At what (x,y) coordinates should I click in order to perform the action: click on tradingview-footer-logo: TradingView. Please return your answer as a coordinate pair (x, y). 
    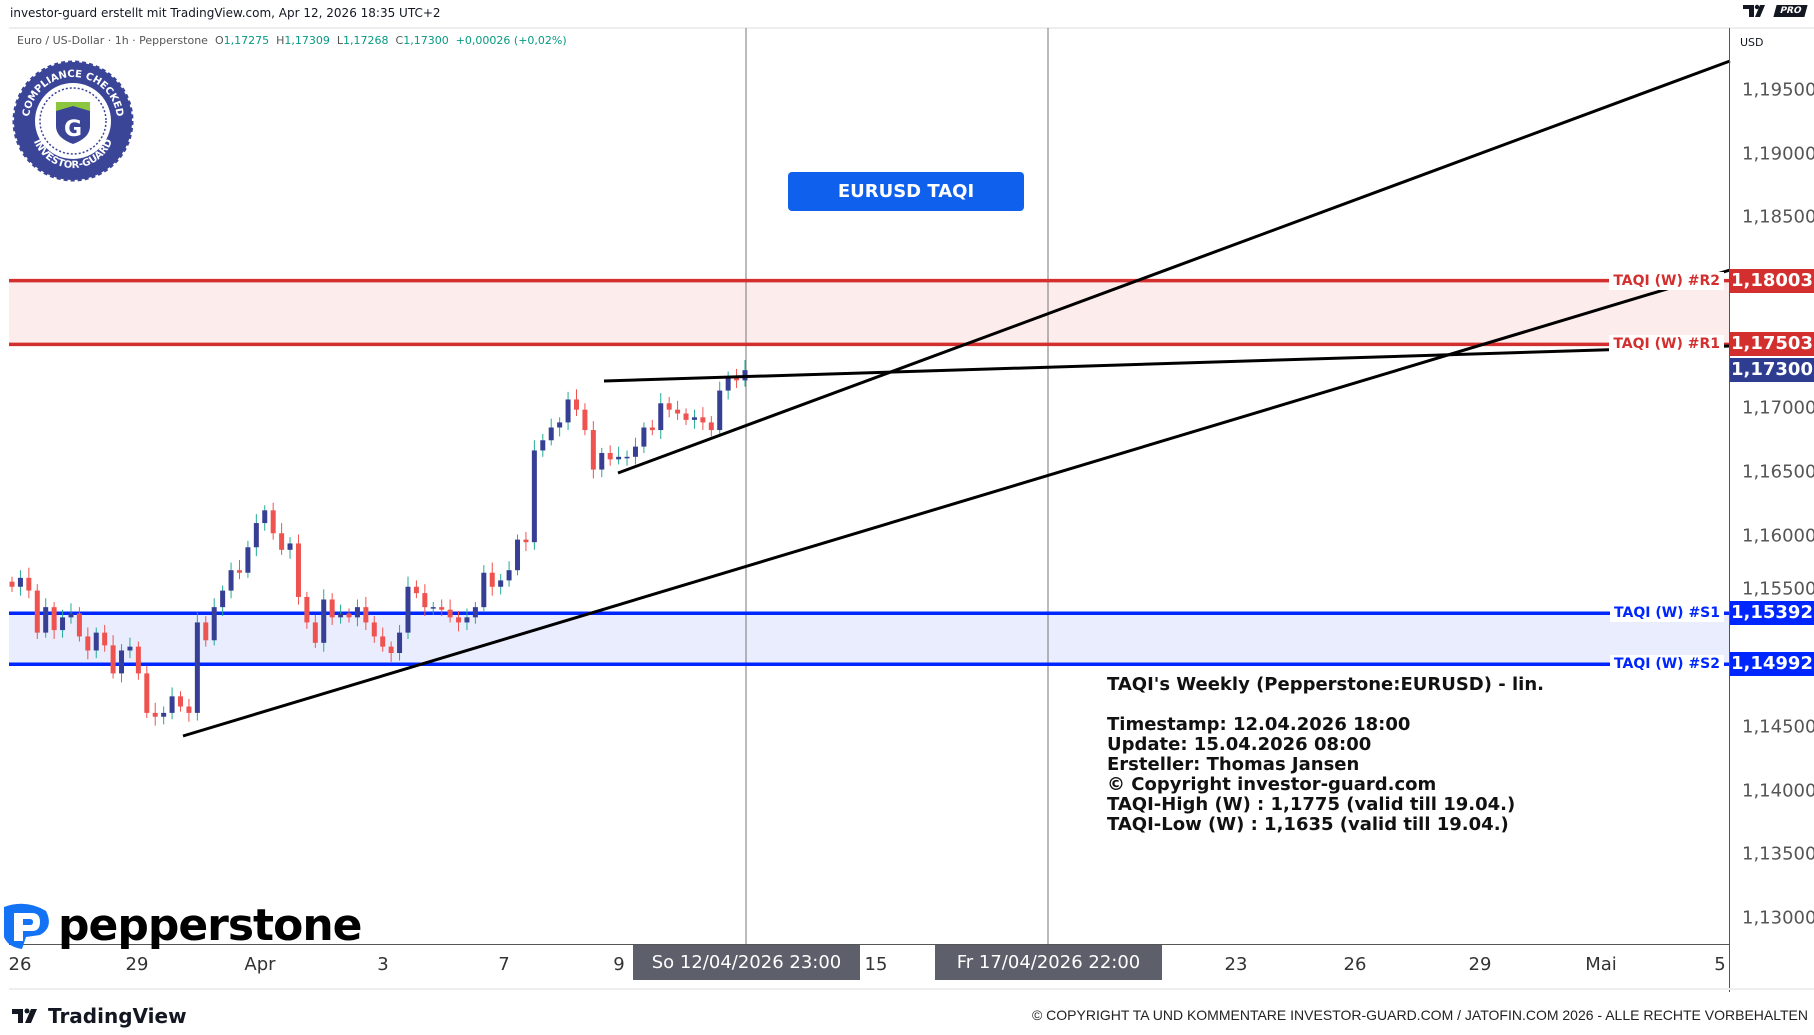
    Looking at the image, I should click on (99, 1016).